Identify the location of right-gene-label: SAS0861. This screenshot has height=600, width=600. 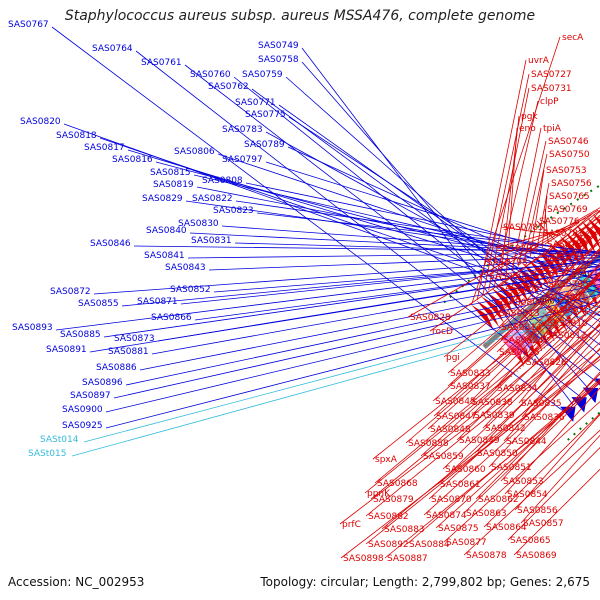
(460, 485).